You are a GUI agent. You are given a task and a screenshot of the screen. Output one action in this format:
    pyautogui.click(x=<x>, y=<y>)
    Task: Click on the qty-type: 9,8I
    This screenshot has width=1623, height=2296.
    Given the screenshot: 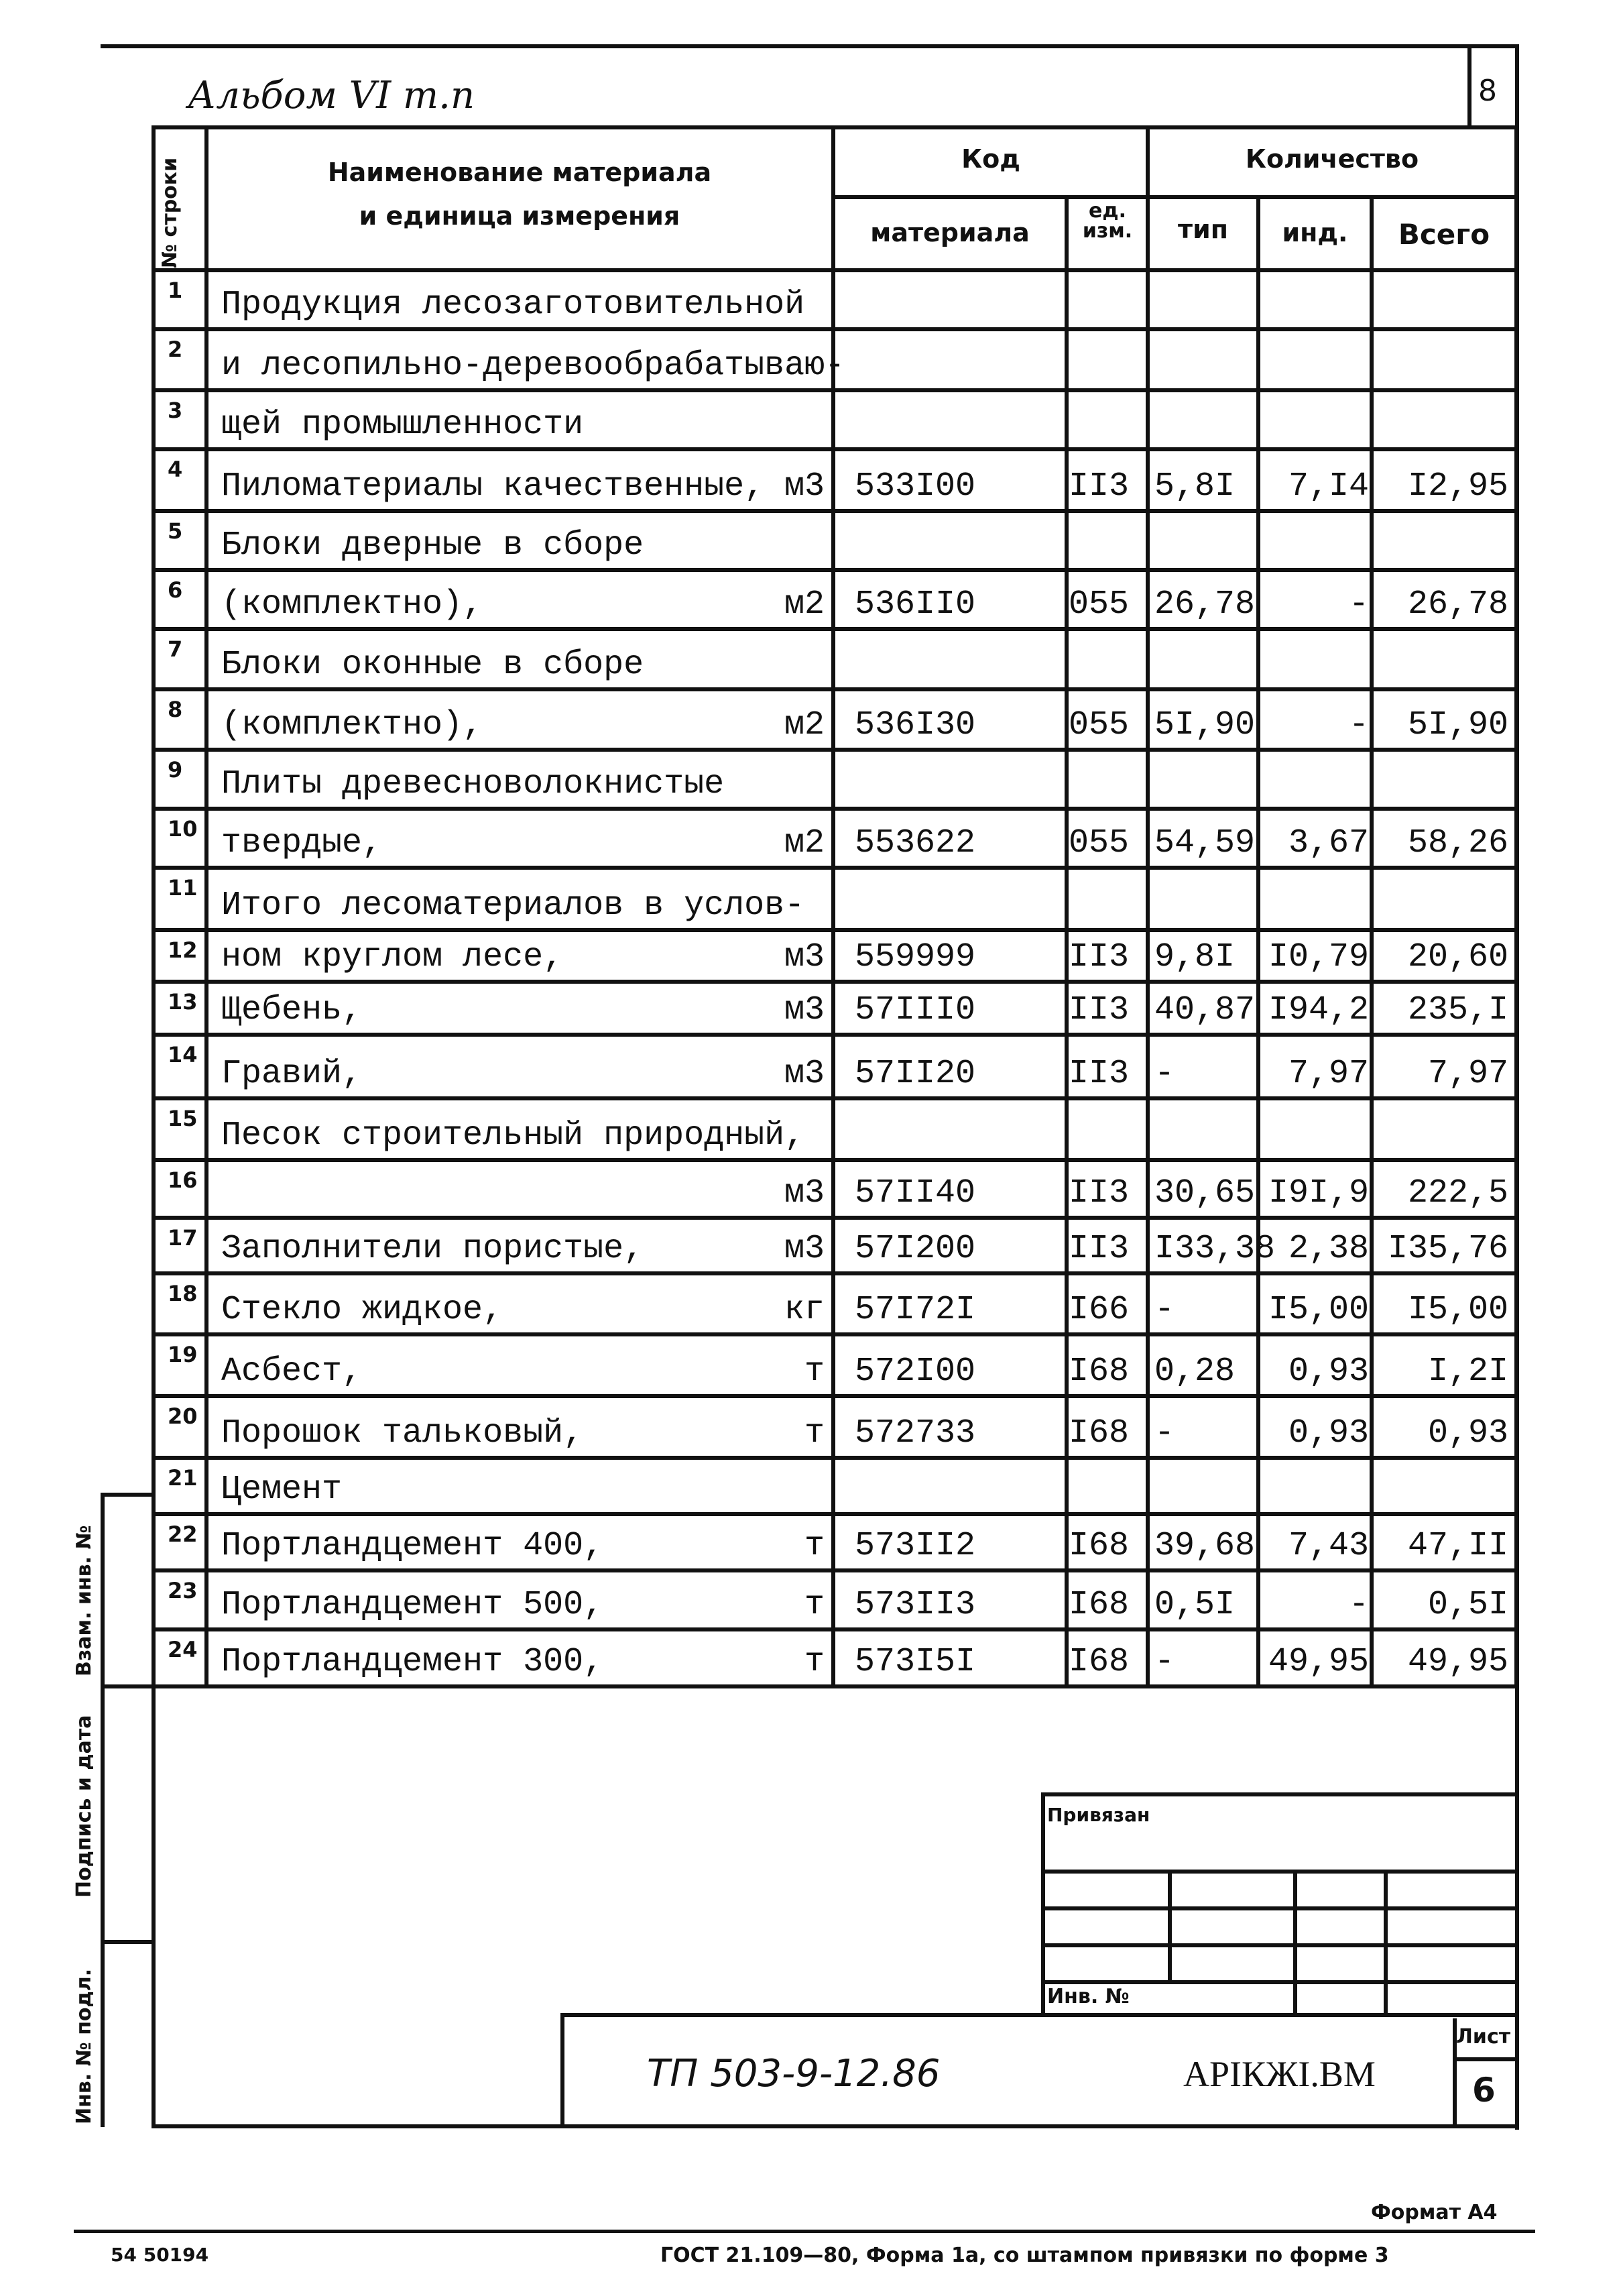 What is the action you would take?
    pyautogui.click(x=1195, y=957)
    